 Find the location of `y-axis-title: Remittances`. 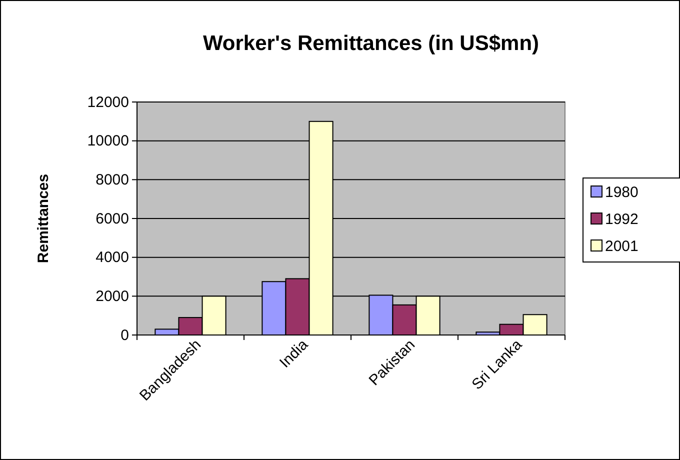

y-axis-title: Remittances is located at coordinates (43, 219).